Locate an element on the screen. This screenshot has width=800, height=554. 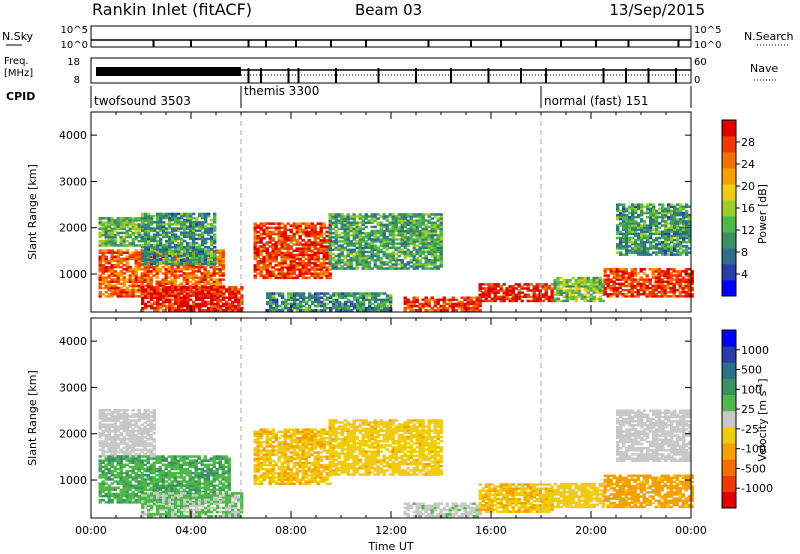
power-heatmap-cells is located at coordinates (396, 257).